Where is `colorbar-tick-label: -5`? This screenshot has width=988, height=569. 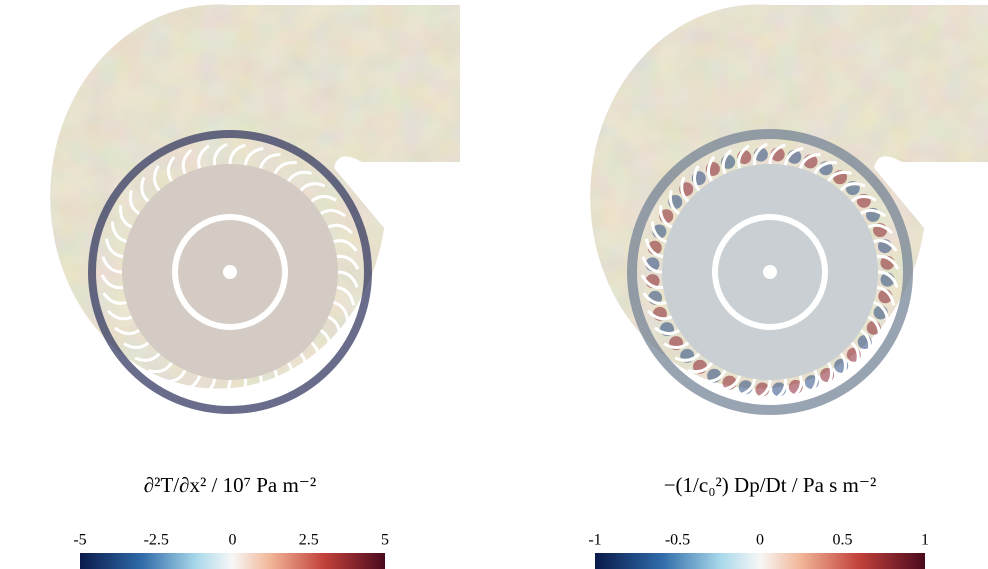 colorbar-tick-label: -5 is located at coordinates (79, 540).